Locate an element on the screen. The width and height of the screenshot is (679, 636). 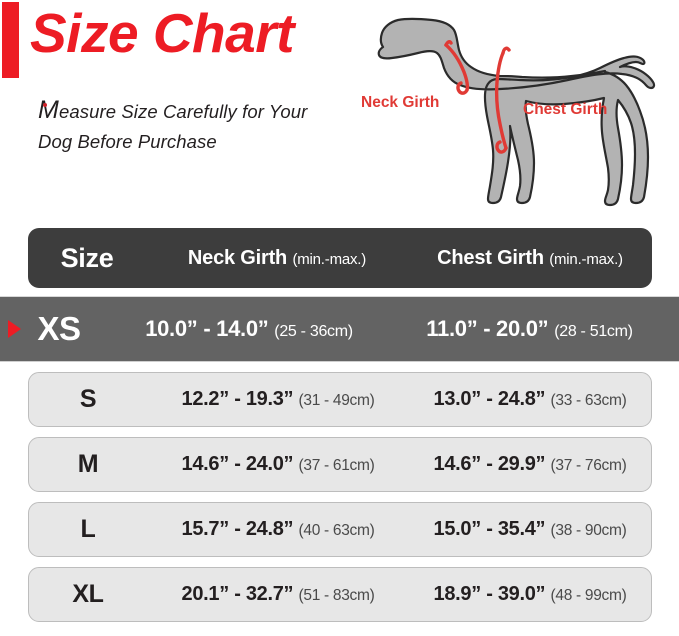
row-chest-inches: 15.0” - 35.4” is located at coordinates (489, 529).